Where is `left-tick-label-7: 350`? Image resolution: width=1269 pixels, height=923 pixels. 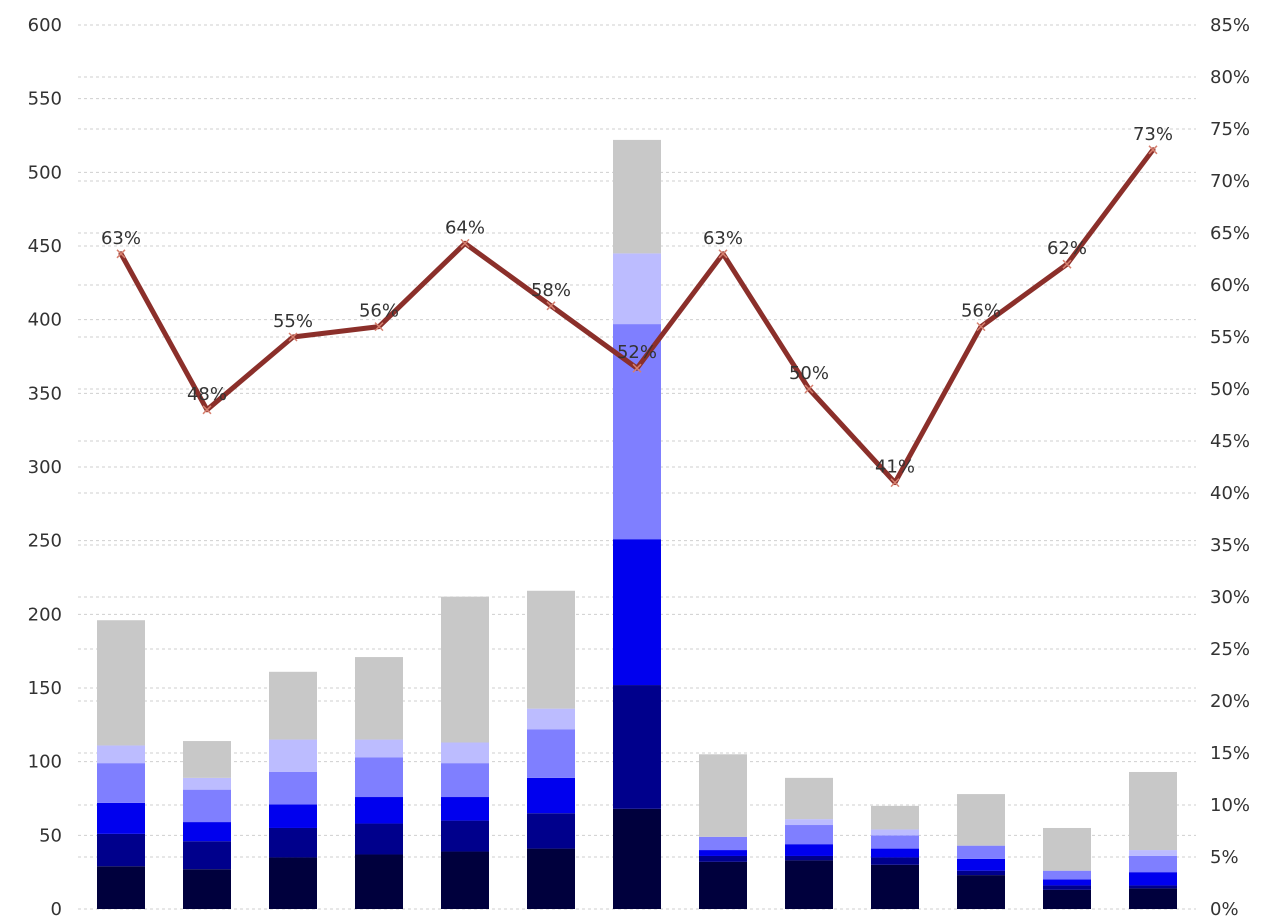 left-tick-label-7: 350 is located at coordinates (45, 393).